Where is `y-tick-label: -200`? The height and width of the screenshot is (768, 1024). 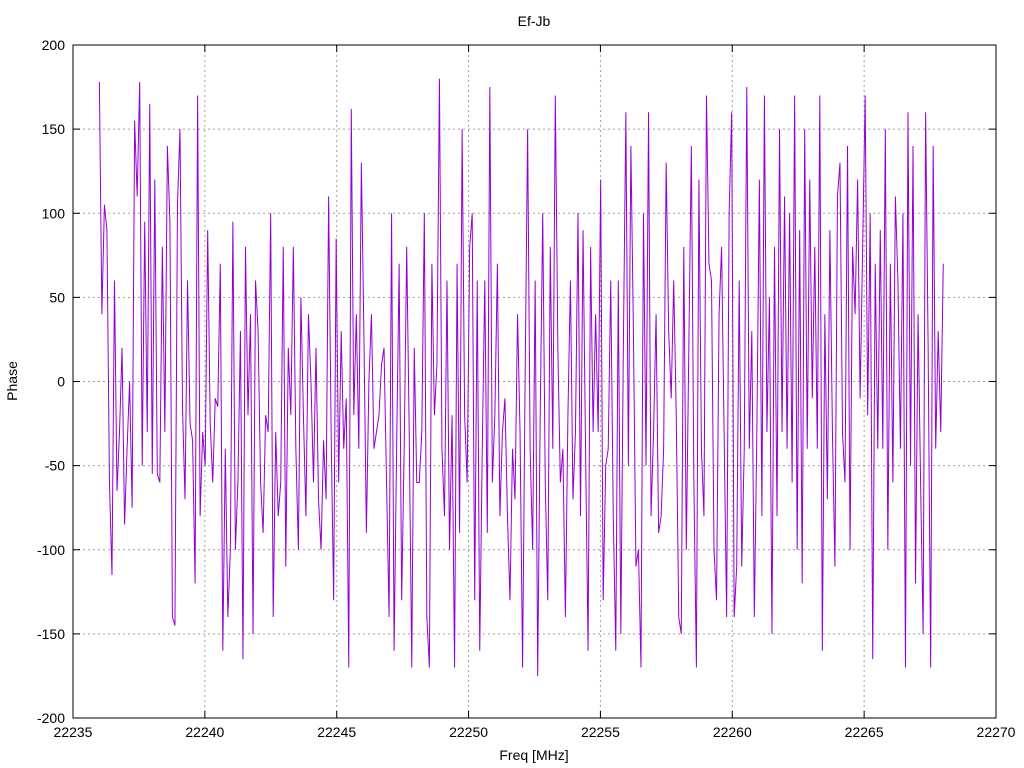
y-tick-label: -200 is located at coordinates (51, 718).